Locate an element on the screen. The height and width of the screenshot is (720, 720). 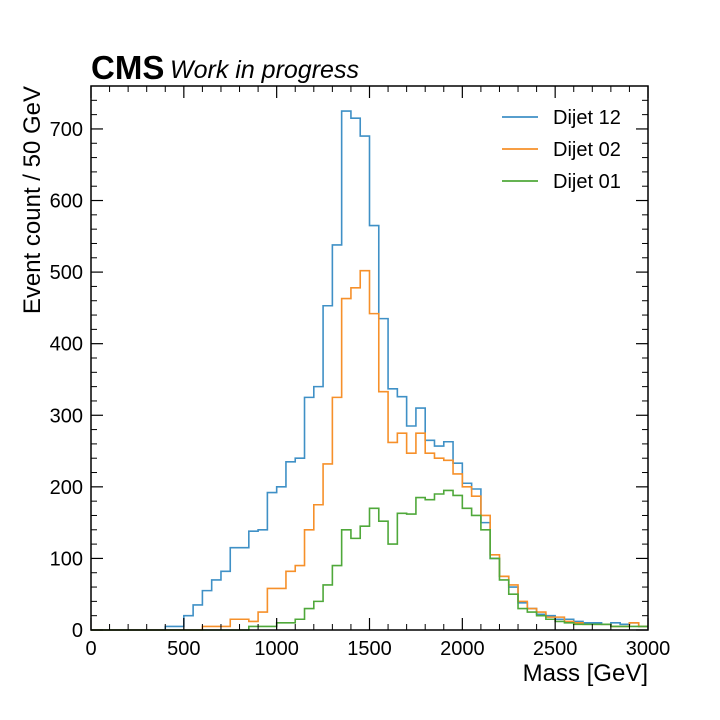
y-tick-label: 200 is located at coordinates (66, 488).